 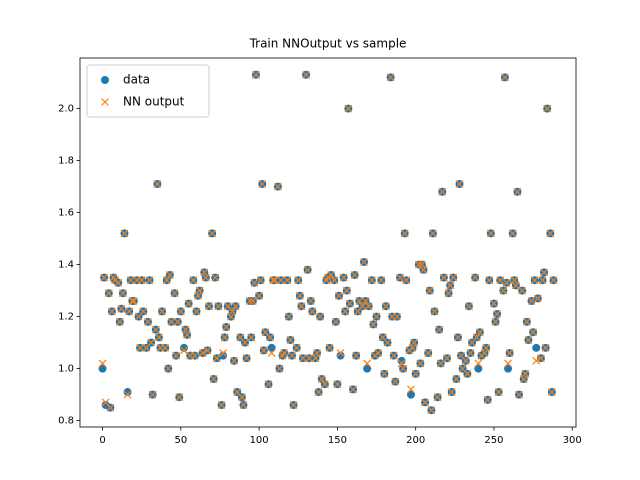 I want to click on legend-label: data, so click(x=136, y=80).